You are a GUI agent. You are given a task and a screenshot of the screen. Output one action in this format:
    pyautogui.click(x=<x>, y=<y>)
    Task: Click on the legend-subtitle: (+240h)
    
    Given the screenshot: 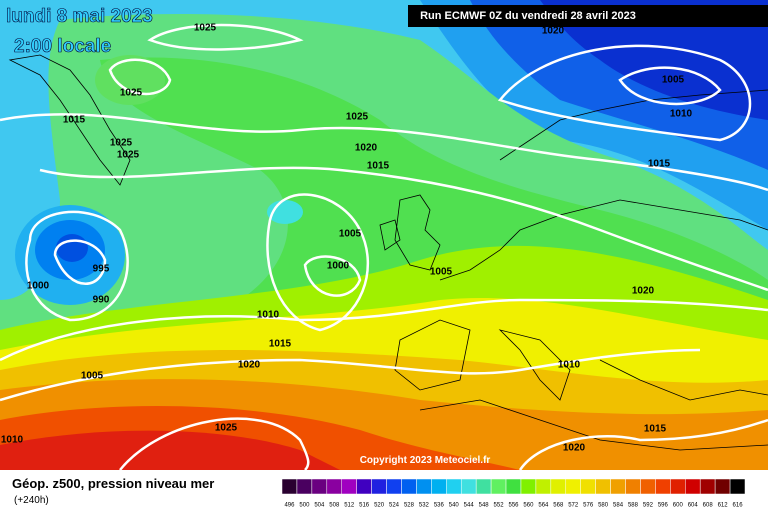 What is the action you would take?
    pyautogui.click(x=31, y=500)
    